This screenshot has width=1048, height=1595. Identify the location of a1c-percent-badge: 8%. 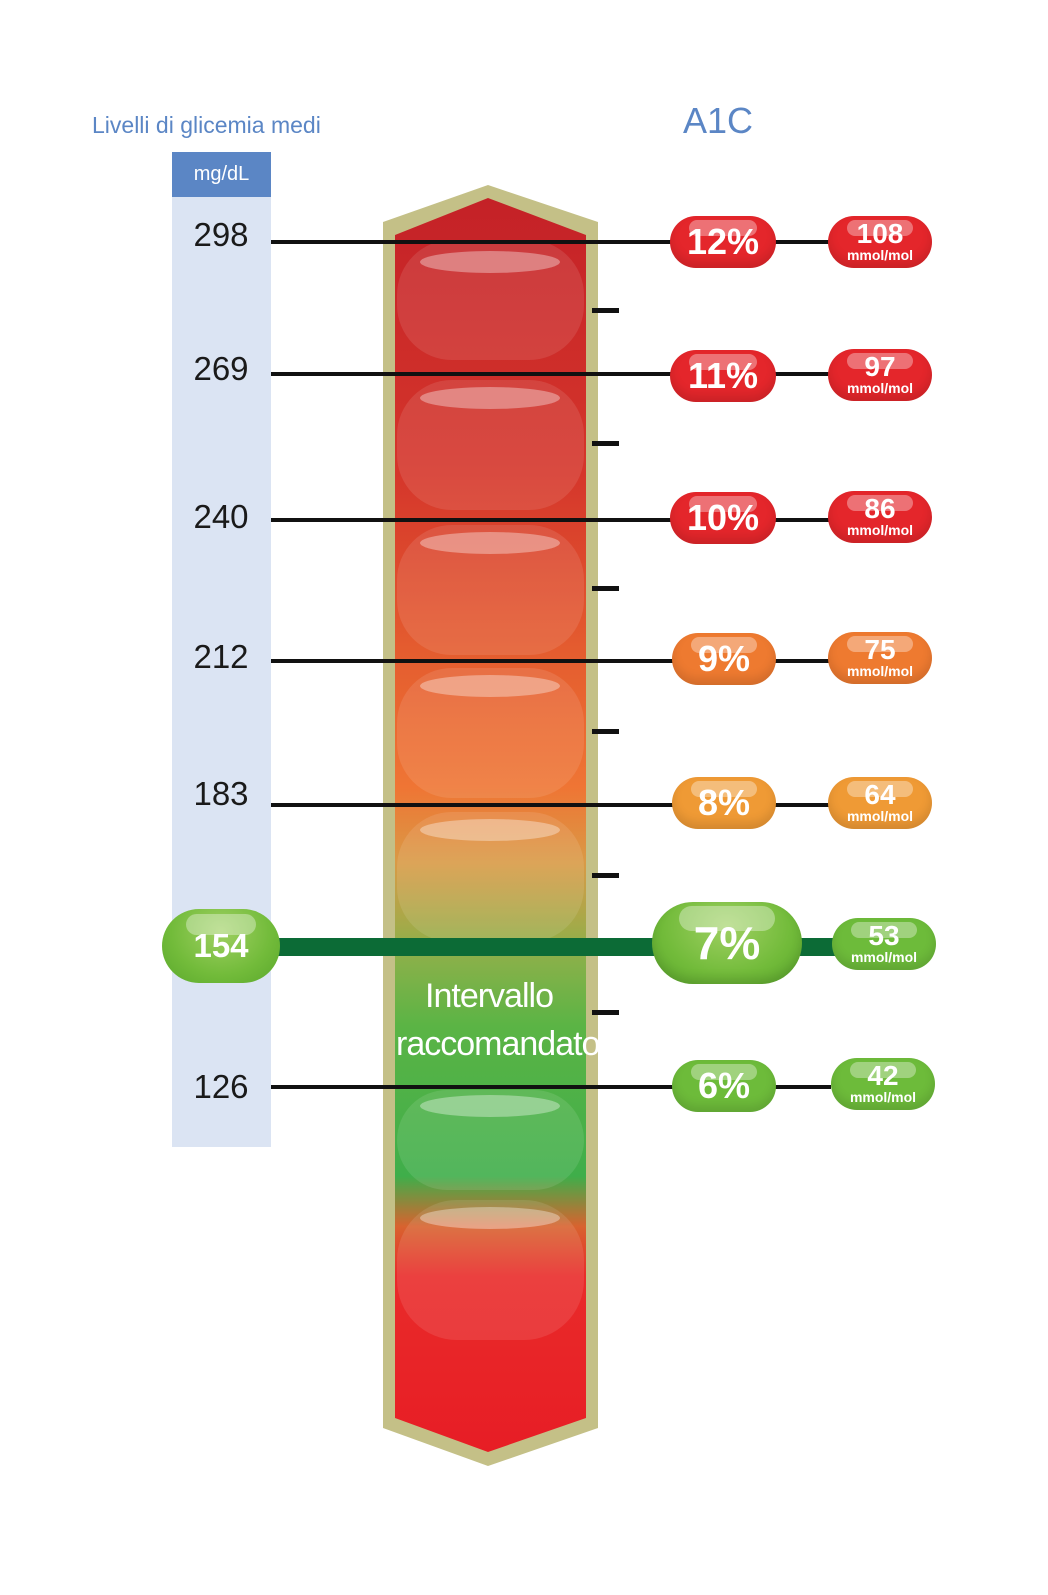
(724, 803).